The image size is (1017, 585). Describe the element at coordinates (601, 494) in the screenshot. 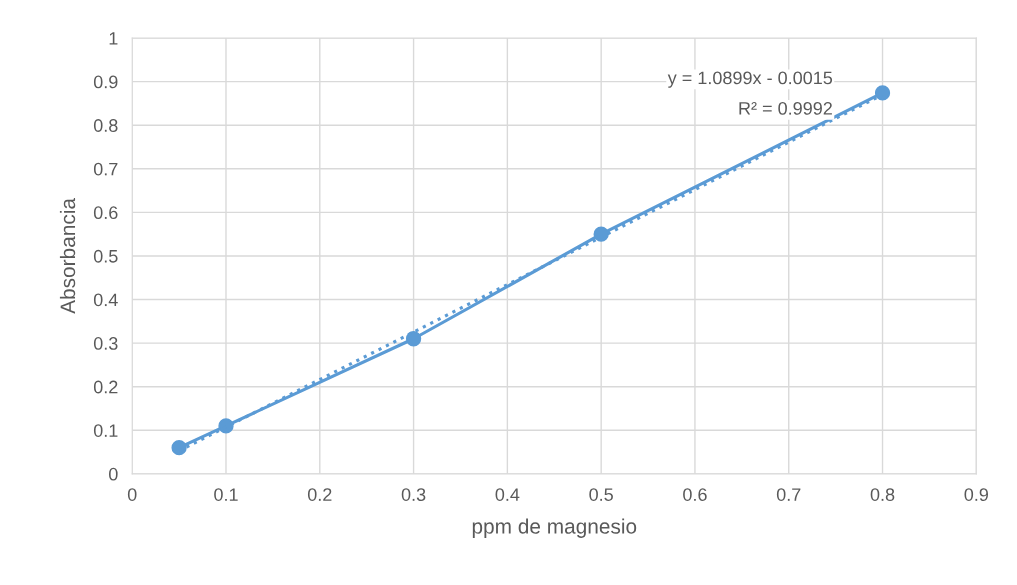

I see `x-tick-label: 0.5` at that location.